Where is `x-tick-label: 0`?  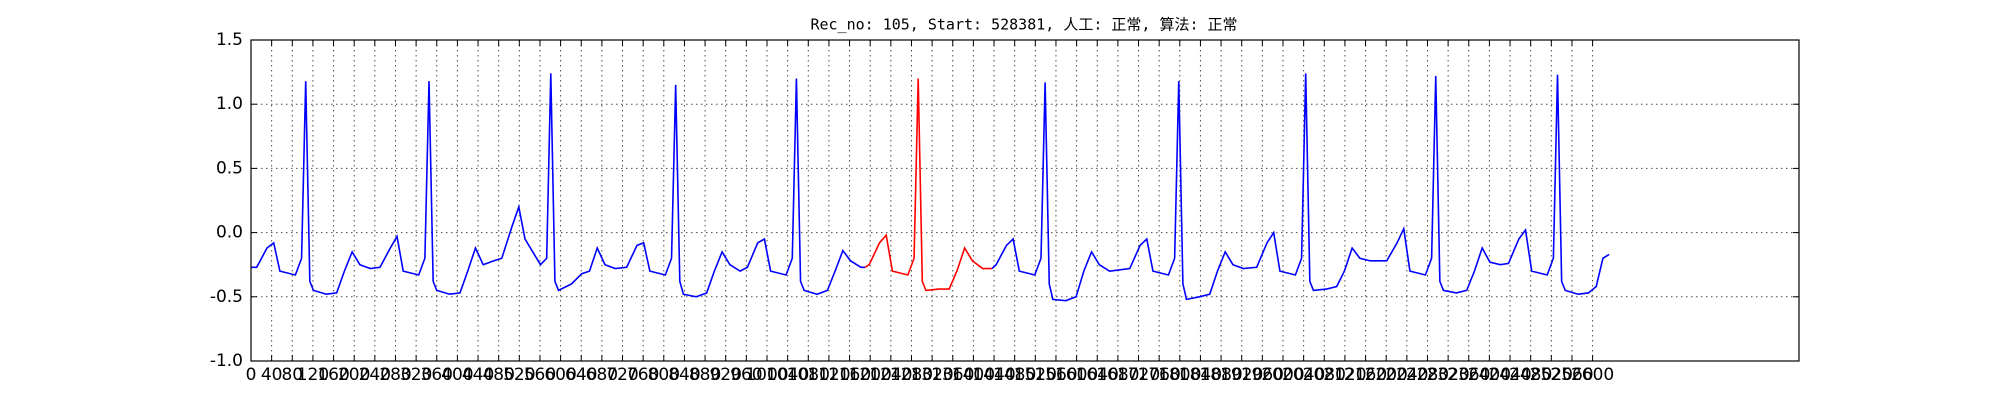
x-tick-label: 0 is located at coordinates (251, 375).